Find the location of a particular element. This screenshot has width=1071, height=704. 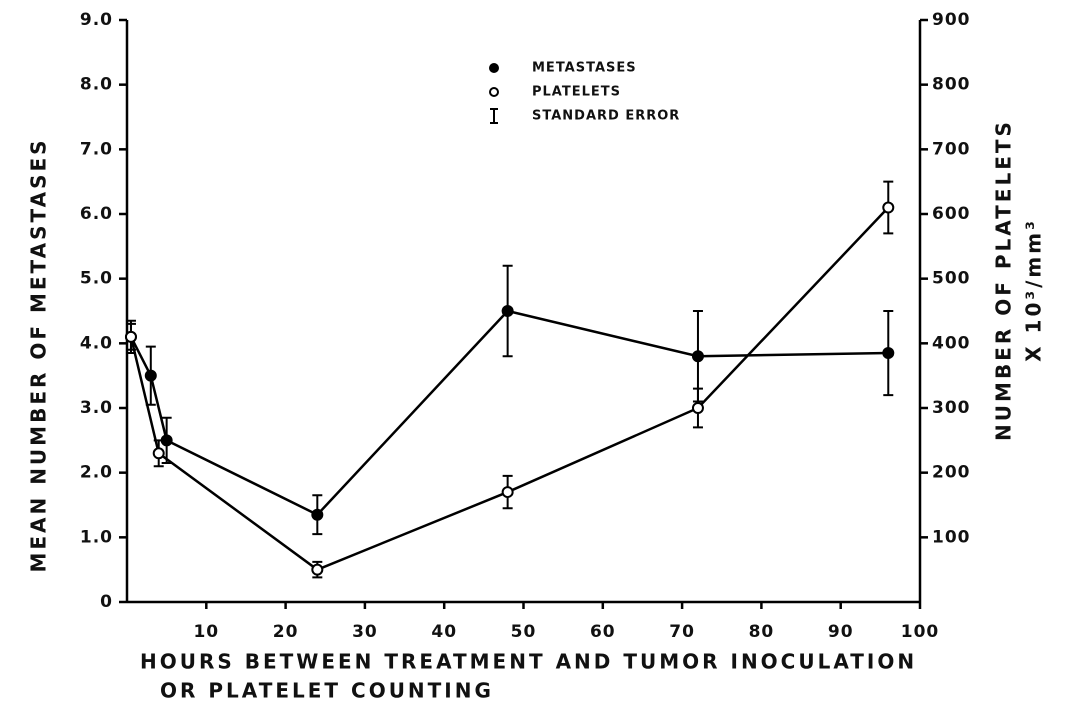

y-tick-label: 7.0 is located at coordinates (96, 149).